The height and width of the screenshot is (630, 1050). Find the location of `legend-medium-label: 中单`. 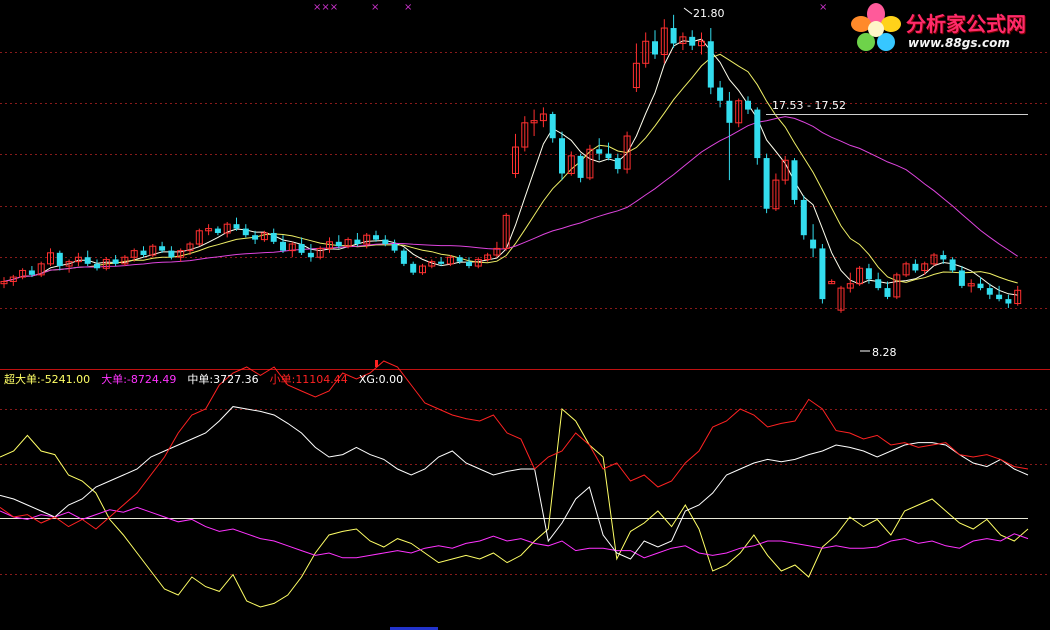

legend-medium-label: 中单 is located at coordinates (198, 379).